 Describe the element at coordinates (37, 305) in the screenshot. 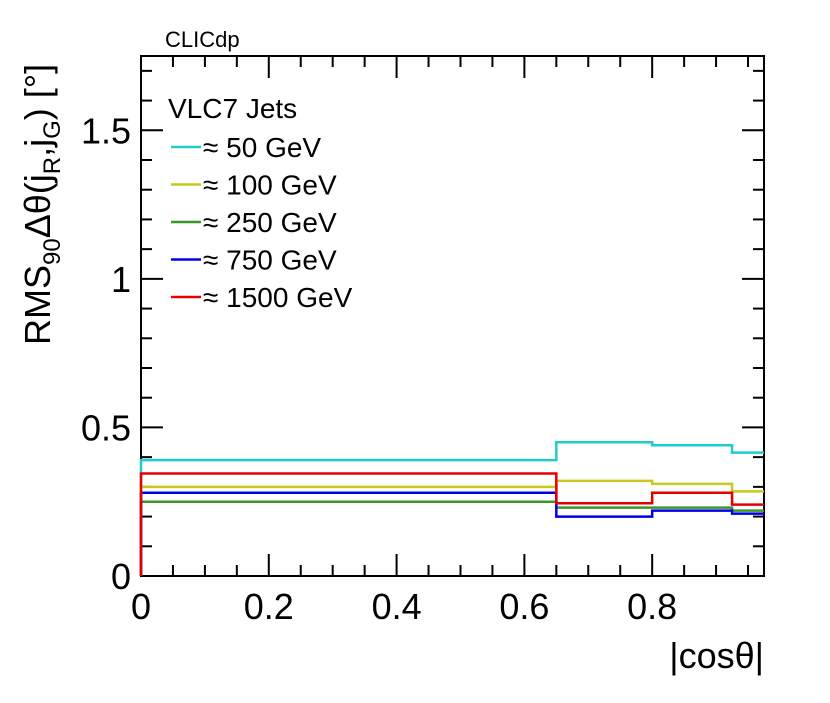

I see `y-label-main: RMS` at that location.